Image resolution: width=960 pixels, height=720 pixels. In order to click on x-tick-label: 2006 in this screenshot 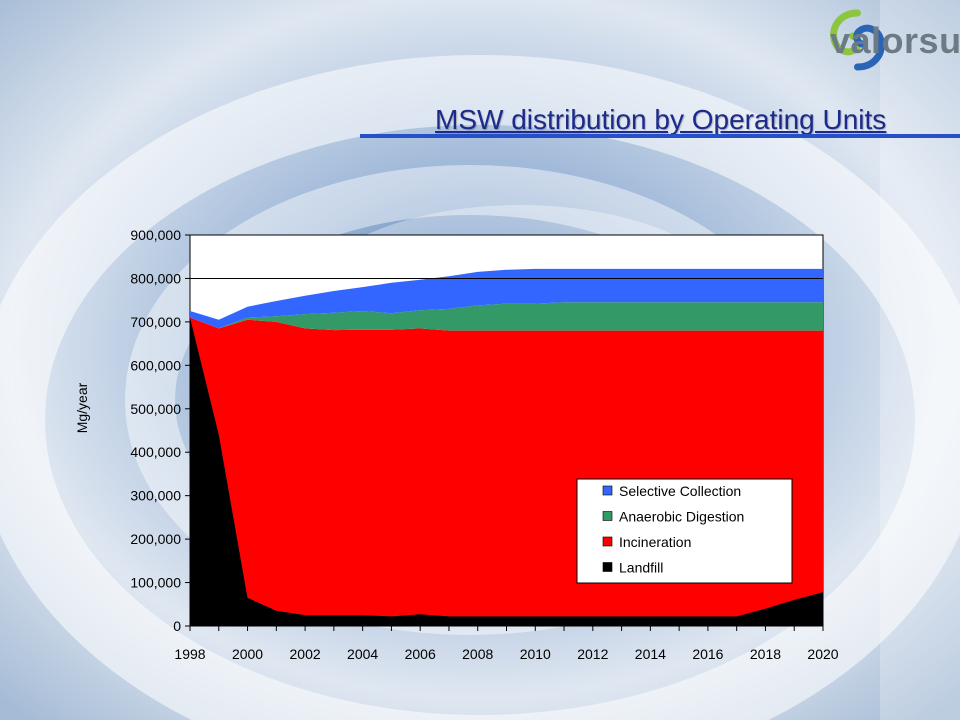, I will do `click(420, 654)`.